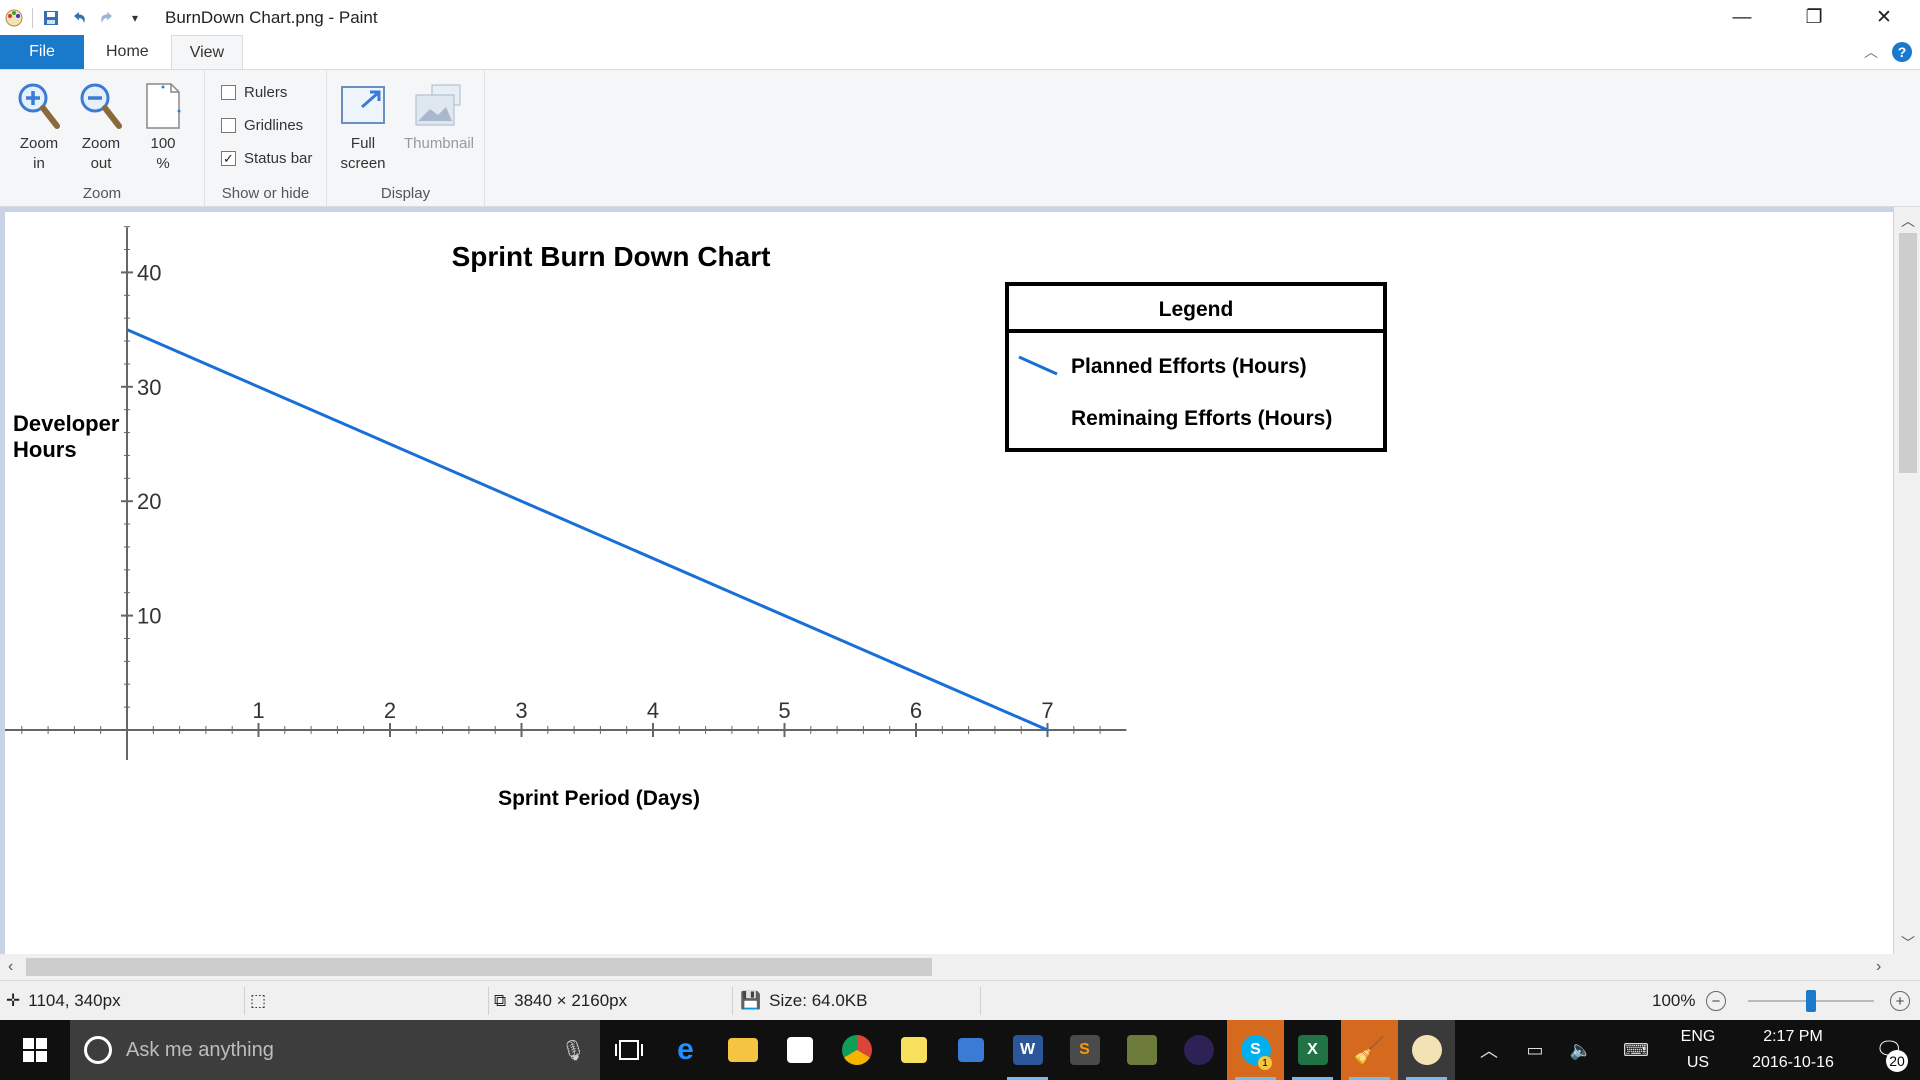  I want to click on legend-item-planned: Planned Efforts (Hours), so click(1189, 366).